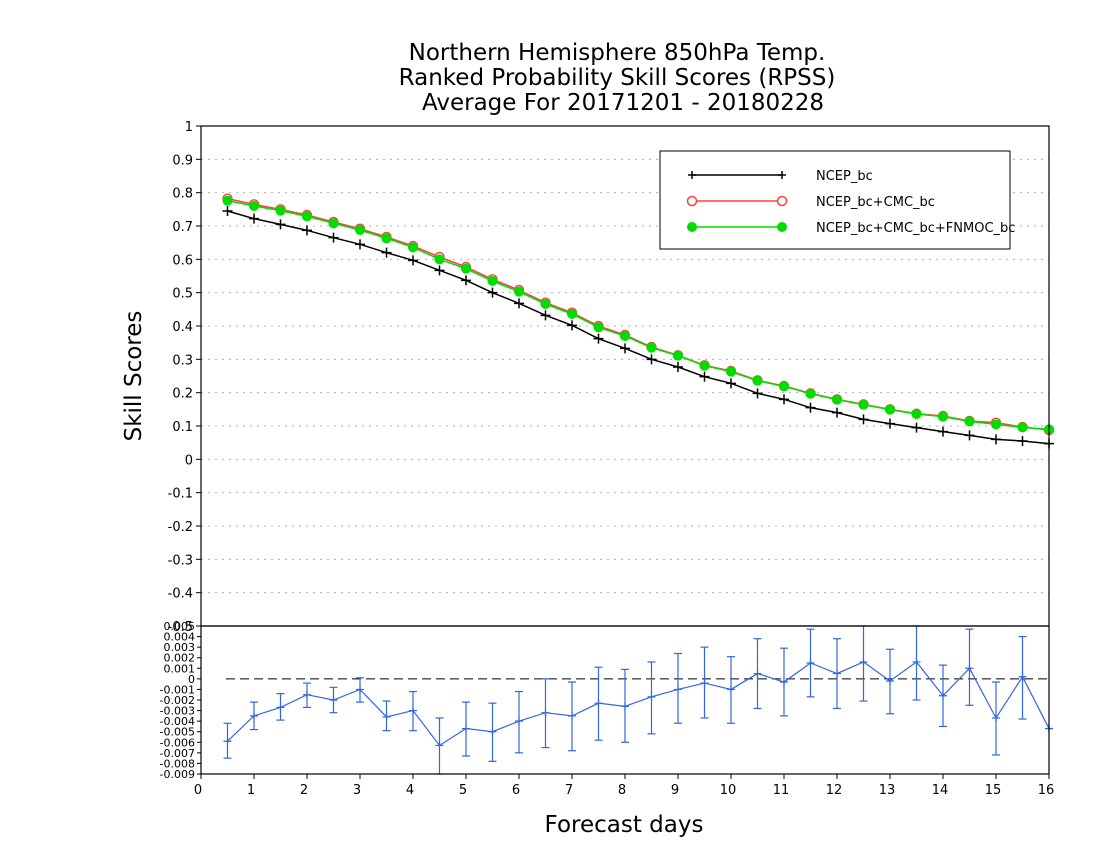 This screenshot has height=850, width=1100. Describe the element at coordinates (638, 704) in the screenshot. I see `difference-series-line` at that location.